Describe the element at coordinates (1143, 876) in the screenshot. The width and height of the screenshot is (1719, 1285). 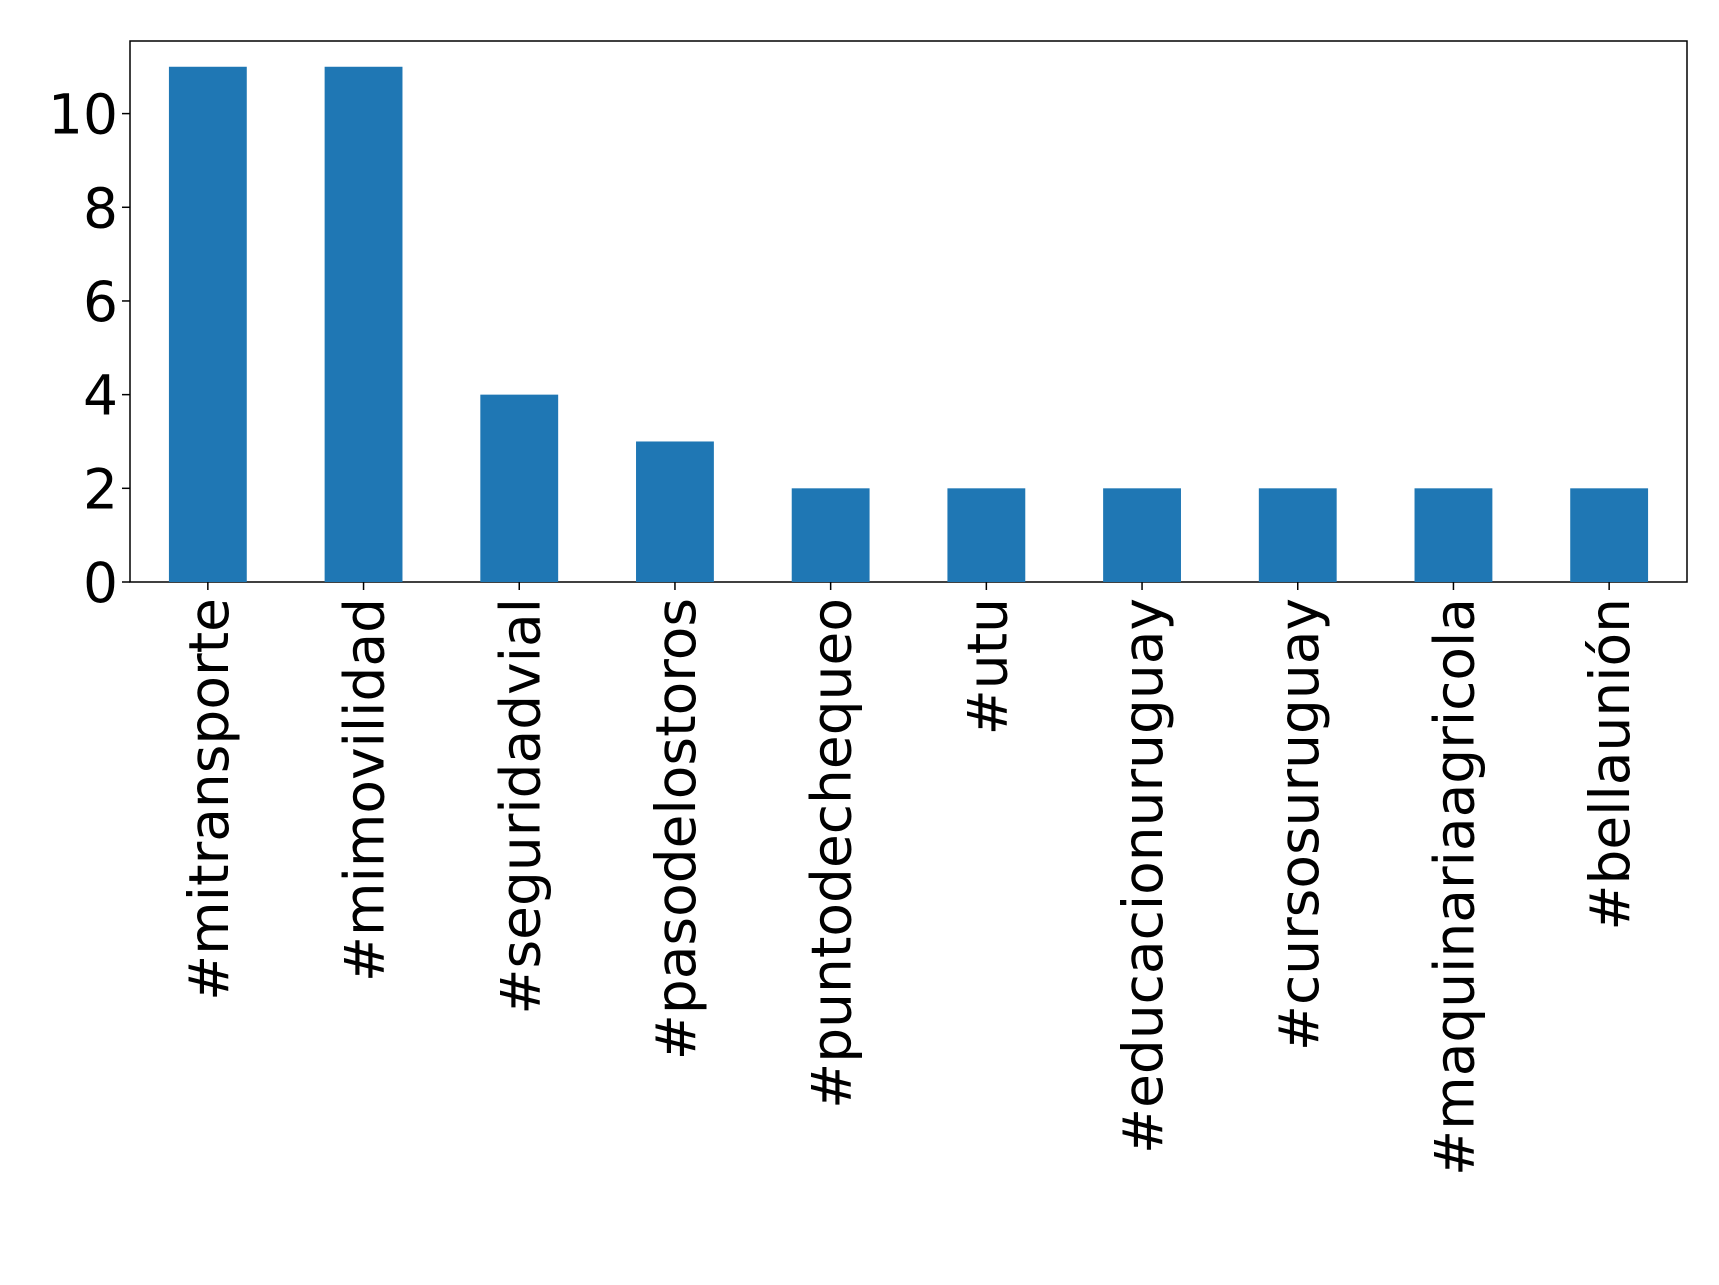
I see `x-tick-label: #educacionuruguay` at that location.